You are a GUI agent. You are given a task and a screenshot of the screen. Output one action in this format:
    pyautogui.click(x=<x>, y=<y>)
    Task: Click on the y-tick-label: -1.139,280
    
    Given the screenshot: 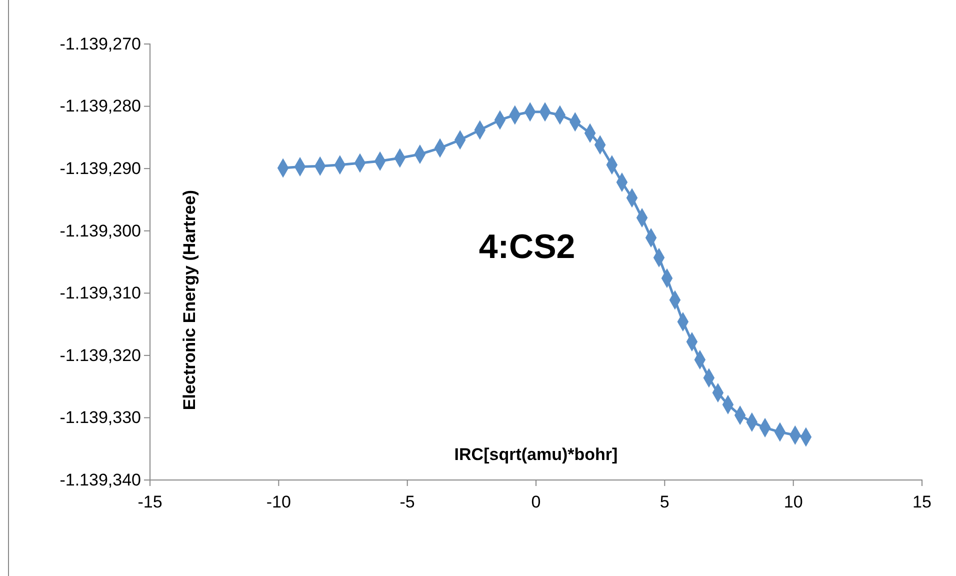 What is the action you would take?
    pyautogui.click(x=100, y=106)
    